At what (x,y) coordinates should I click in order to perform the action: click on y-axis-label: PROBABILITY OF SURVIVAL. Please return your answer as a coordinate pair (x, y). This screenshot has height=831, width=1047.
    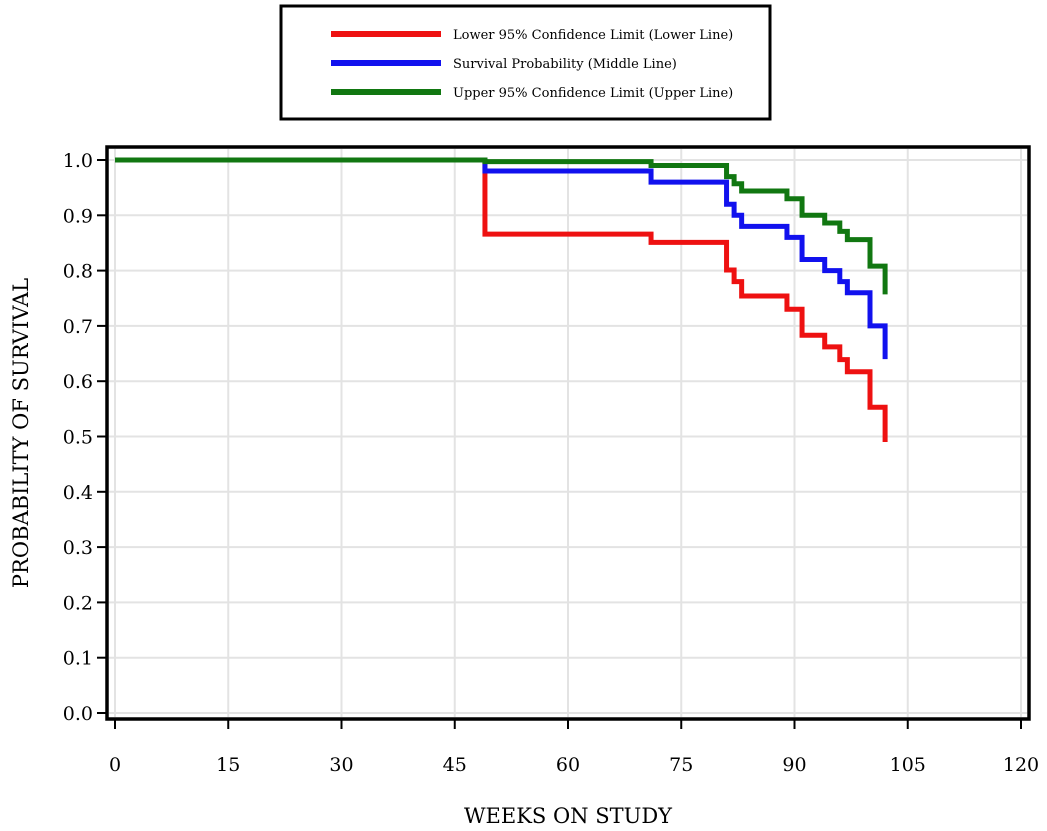
    Looking at the image, I should click on (21, 433).